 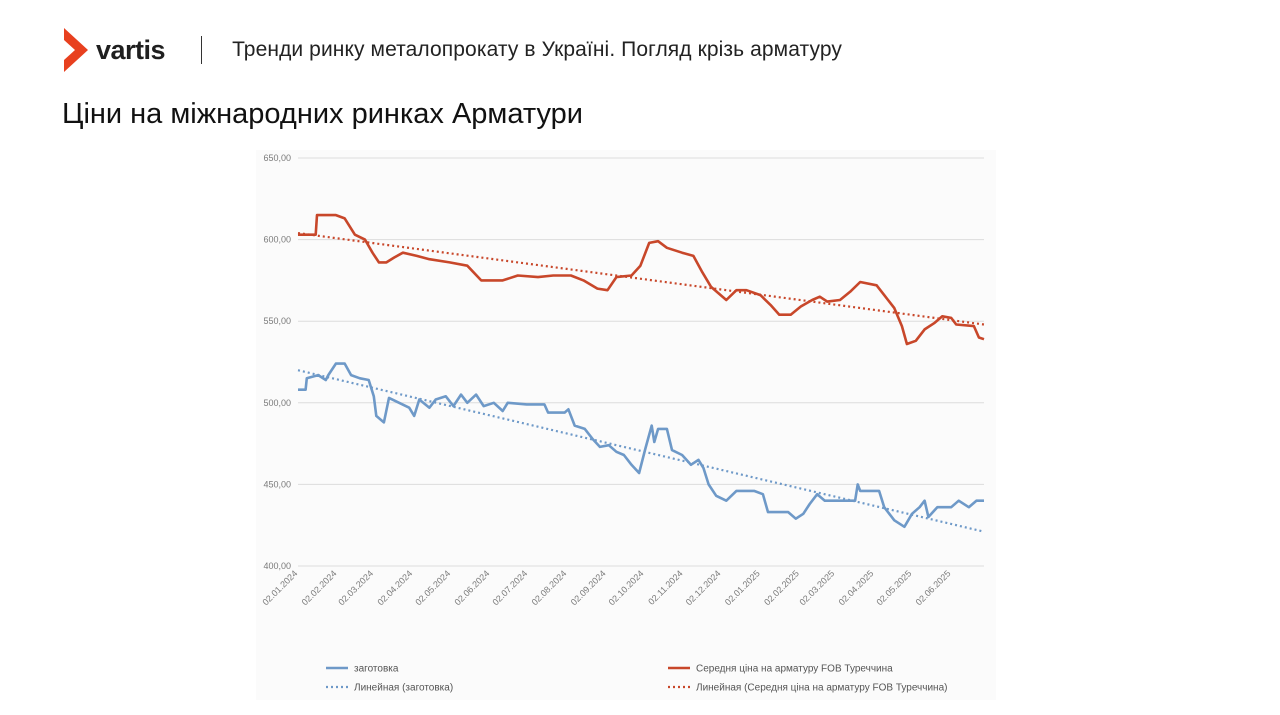 What do you see at coordinates (376, 669) in the screenshot?
I see `legend-label-0: заготовка` at bounding box center [376, 669].